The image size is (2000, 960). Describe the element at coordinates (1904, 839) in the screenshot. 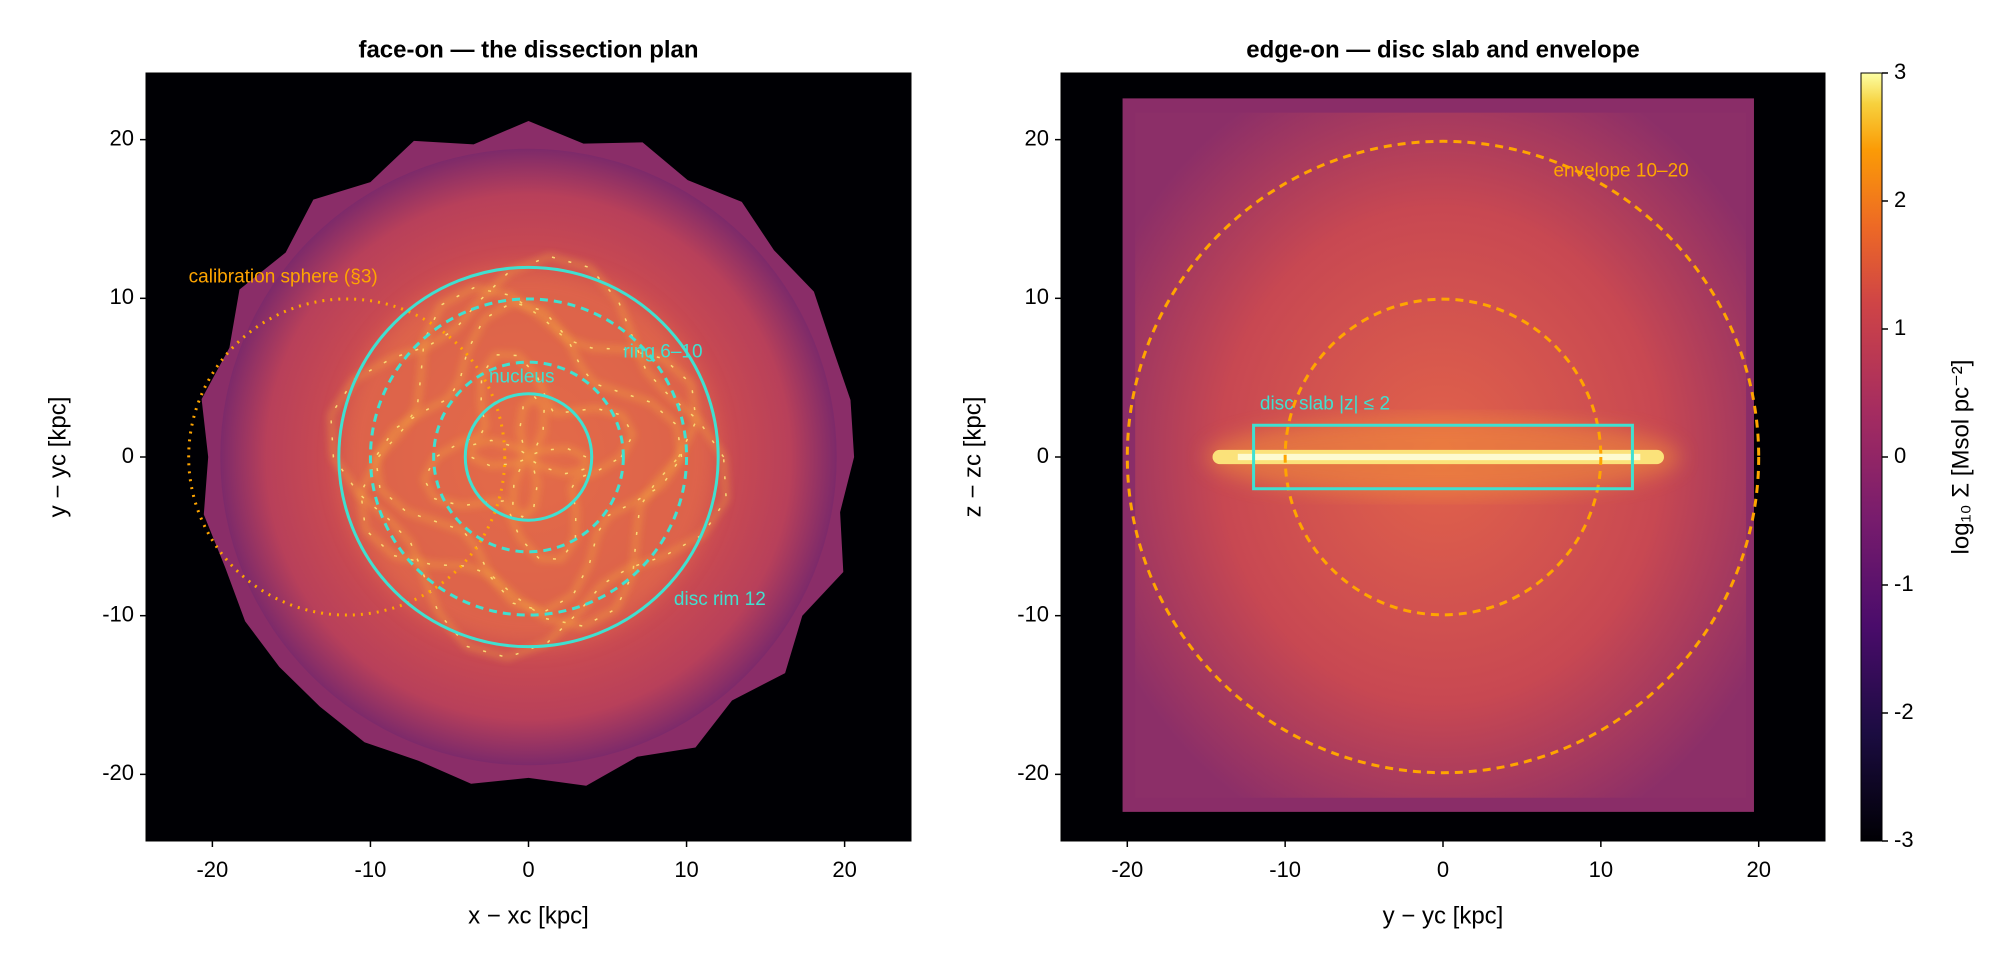

I see `colorbar-tick-label: -3` at that location.